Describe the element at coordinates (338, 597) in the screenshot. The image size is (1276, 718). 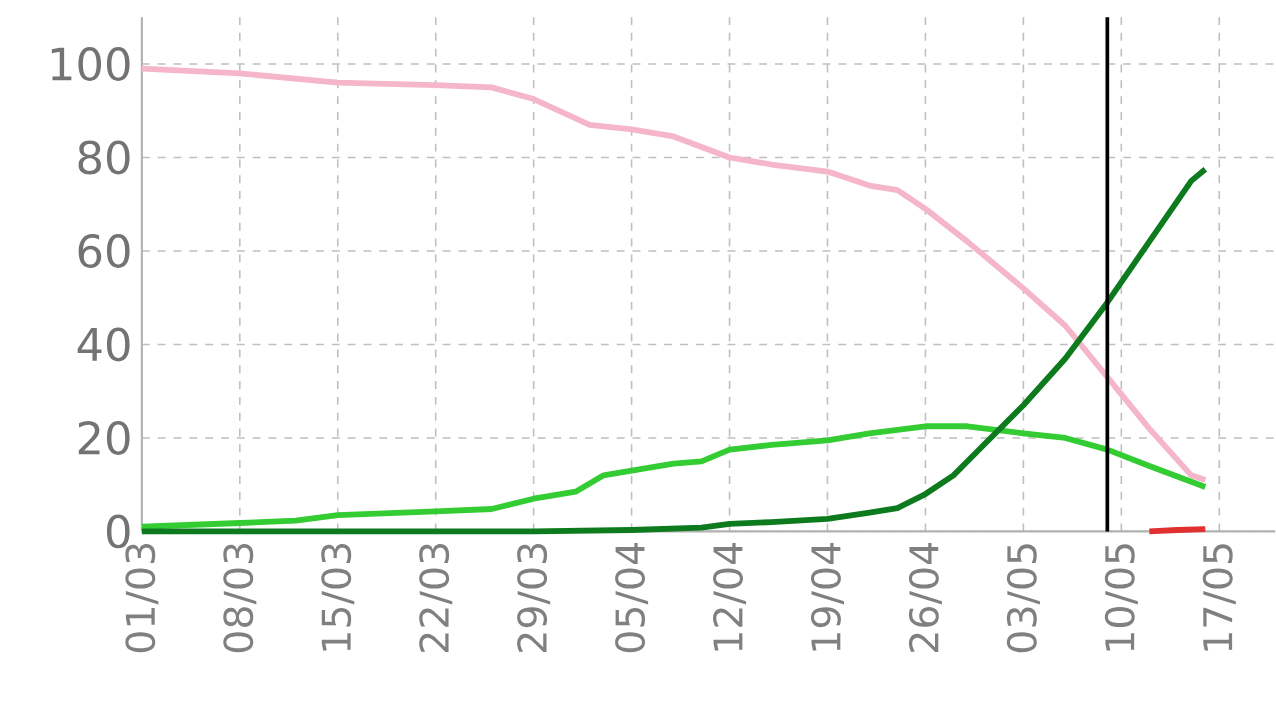
I see `x-tick-label: 15/03` at that location.